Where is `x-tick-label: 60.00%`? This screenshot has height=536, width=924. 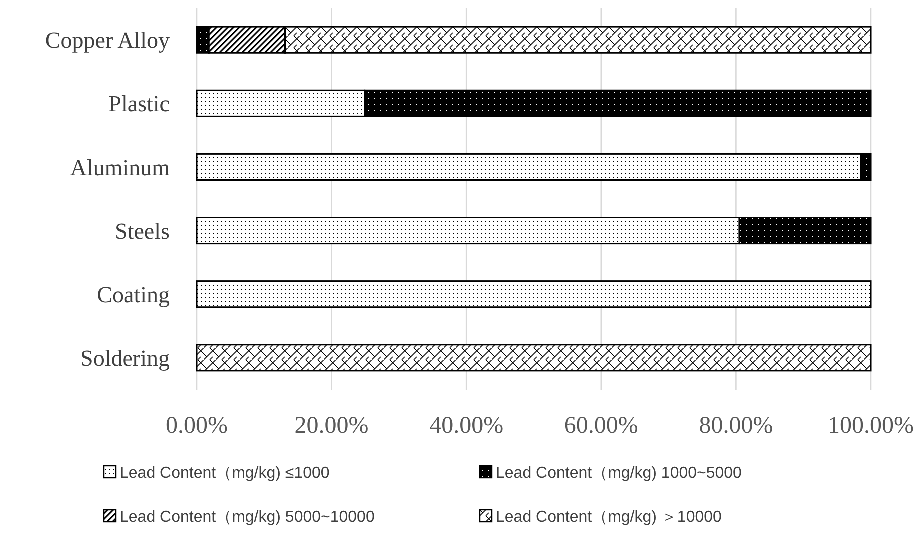
x-tick-label: 60.00% is located at coordinates (601, 426).